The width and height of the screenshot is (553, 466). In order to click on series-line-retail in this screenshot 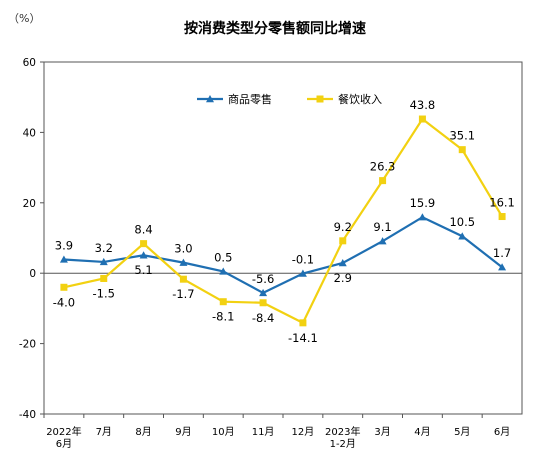, I will do `click(283, 255)`.